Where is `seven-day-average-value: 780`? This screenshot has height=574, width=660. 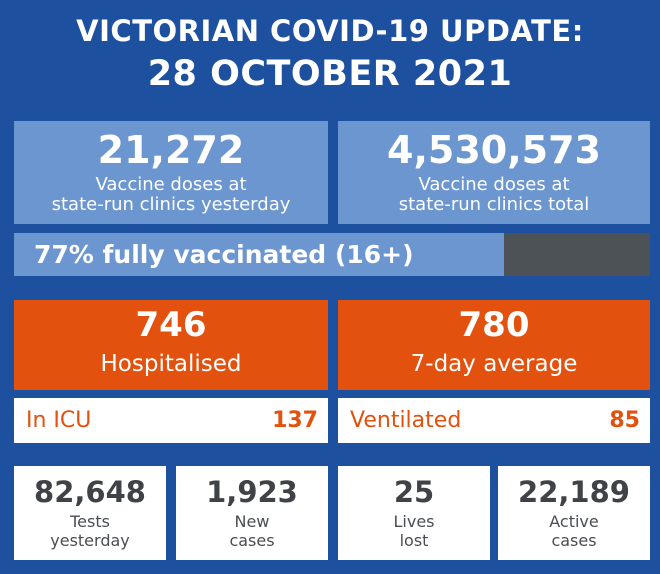
seven-day-average-value: 780 is located at coordinates (494, 325).